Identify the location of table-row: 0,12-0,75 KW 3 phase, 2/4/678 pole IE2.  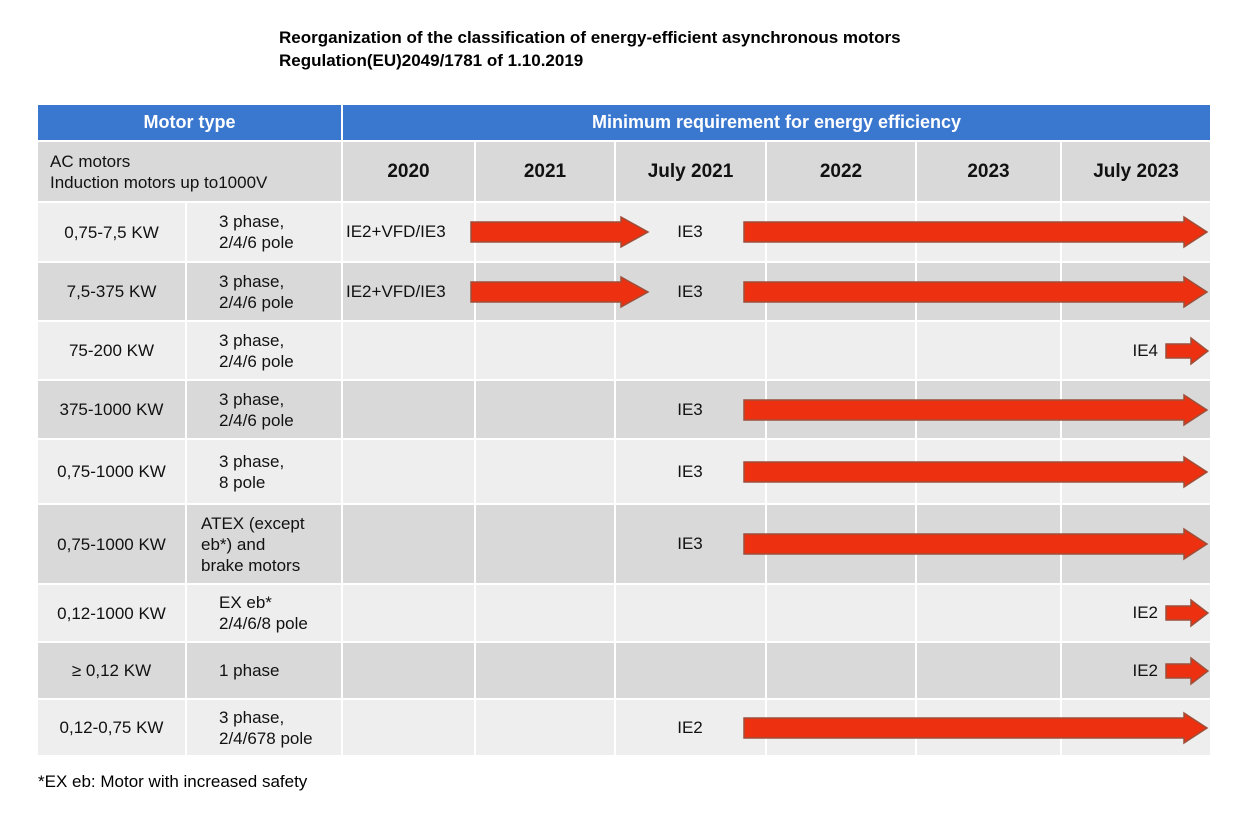
(624, 727).